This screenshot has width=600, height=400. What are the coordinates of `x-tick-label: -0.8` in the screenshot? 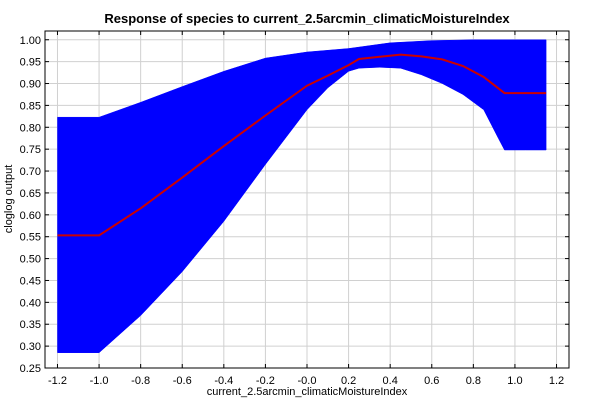 It's located at (140, 381).